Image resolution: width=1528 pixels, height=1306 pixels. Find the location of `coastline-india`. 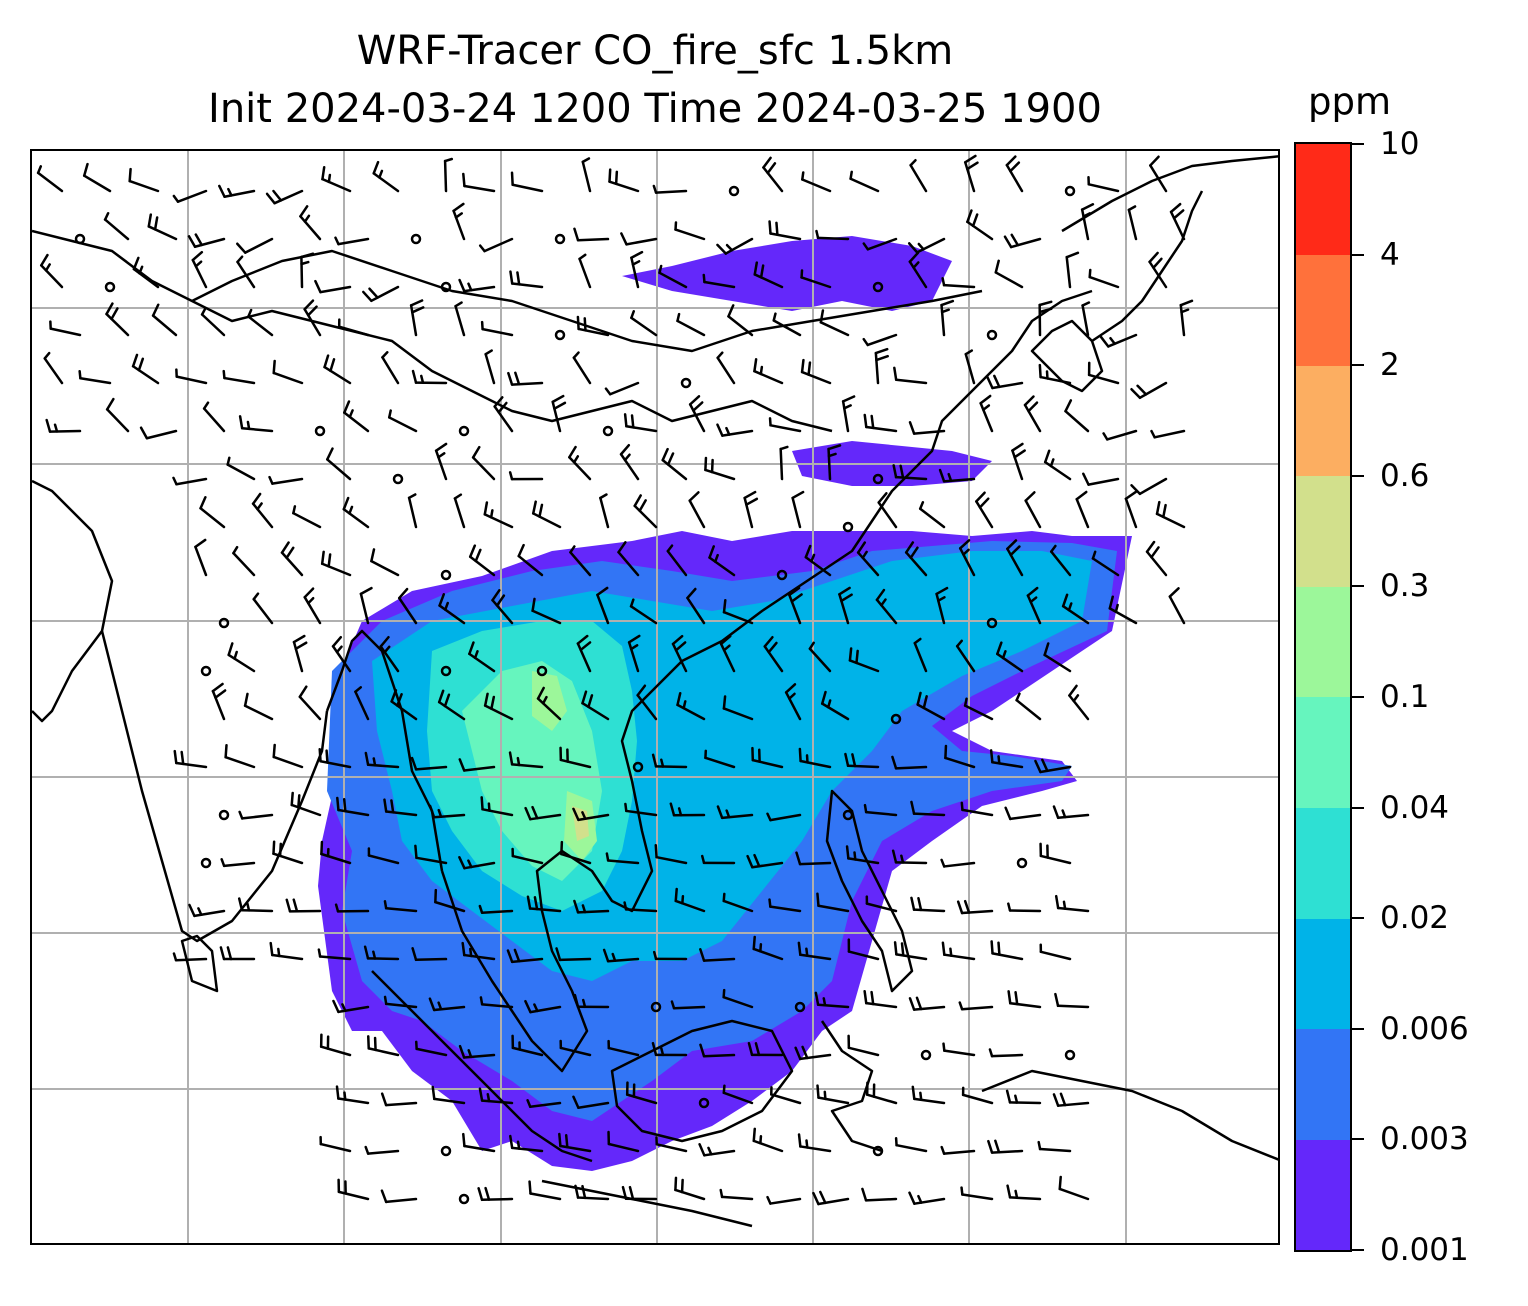

coastline-india is located at coordinates (73, 601).